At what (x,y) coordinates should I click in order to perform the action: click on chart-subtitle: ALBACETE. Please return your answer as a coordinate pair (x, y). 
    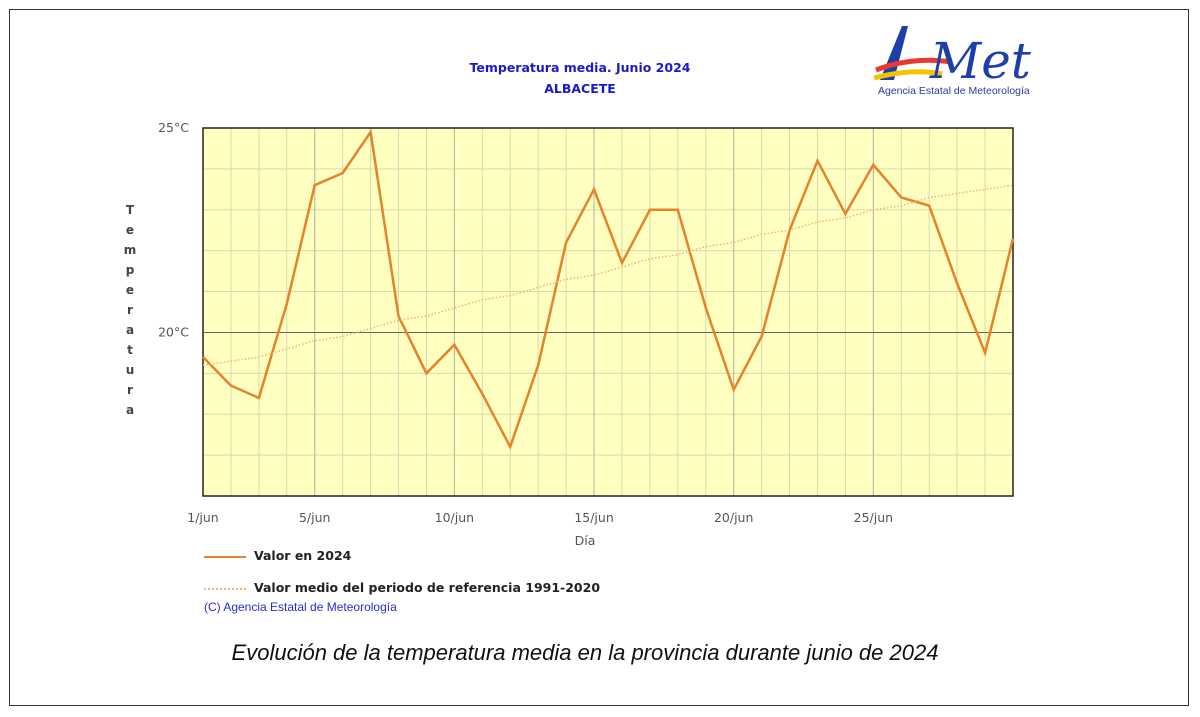
    Looking at the image, I should click on (580, 88).